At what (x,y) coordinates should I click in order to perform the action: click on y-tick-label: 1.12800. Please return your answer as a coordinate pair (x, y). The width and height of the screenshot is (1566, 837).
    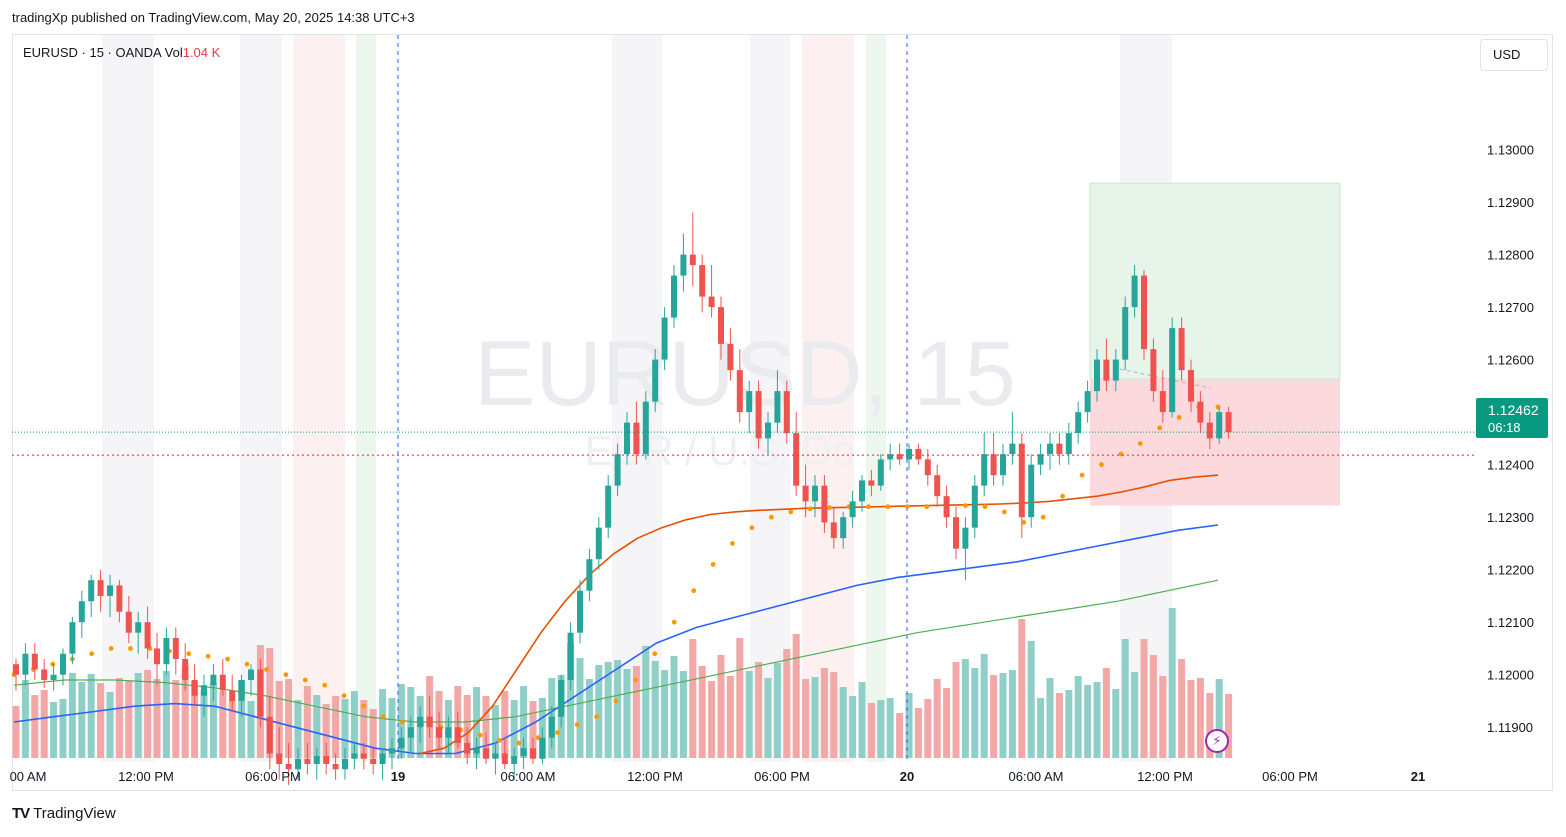
    Looking at the image, I should click on (1510, 255).